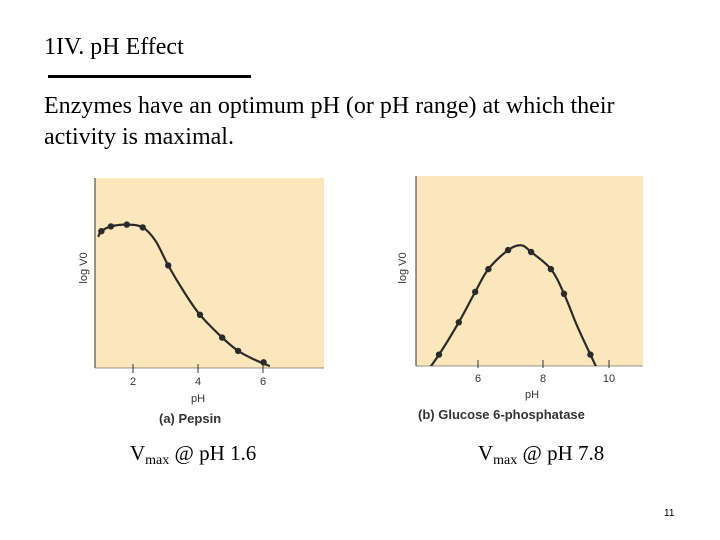 The width and height of the screenshot is (720, 540). What do you see at coordinates (167, 418) in the screenshot?
I see `pepsin-panel-letter: (a)` at bounding box center [167, 418].